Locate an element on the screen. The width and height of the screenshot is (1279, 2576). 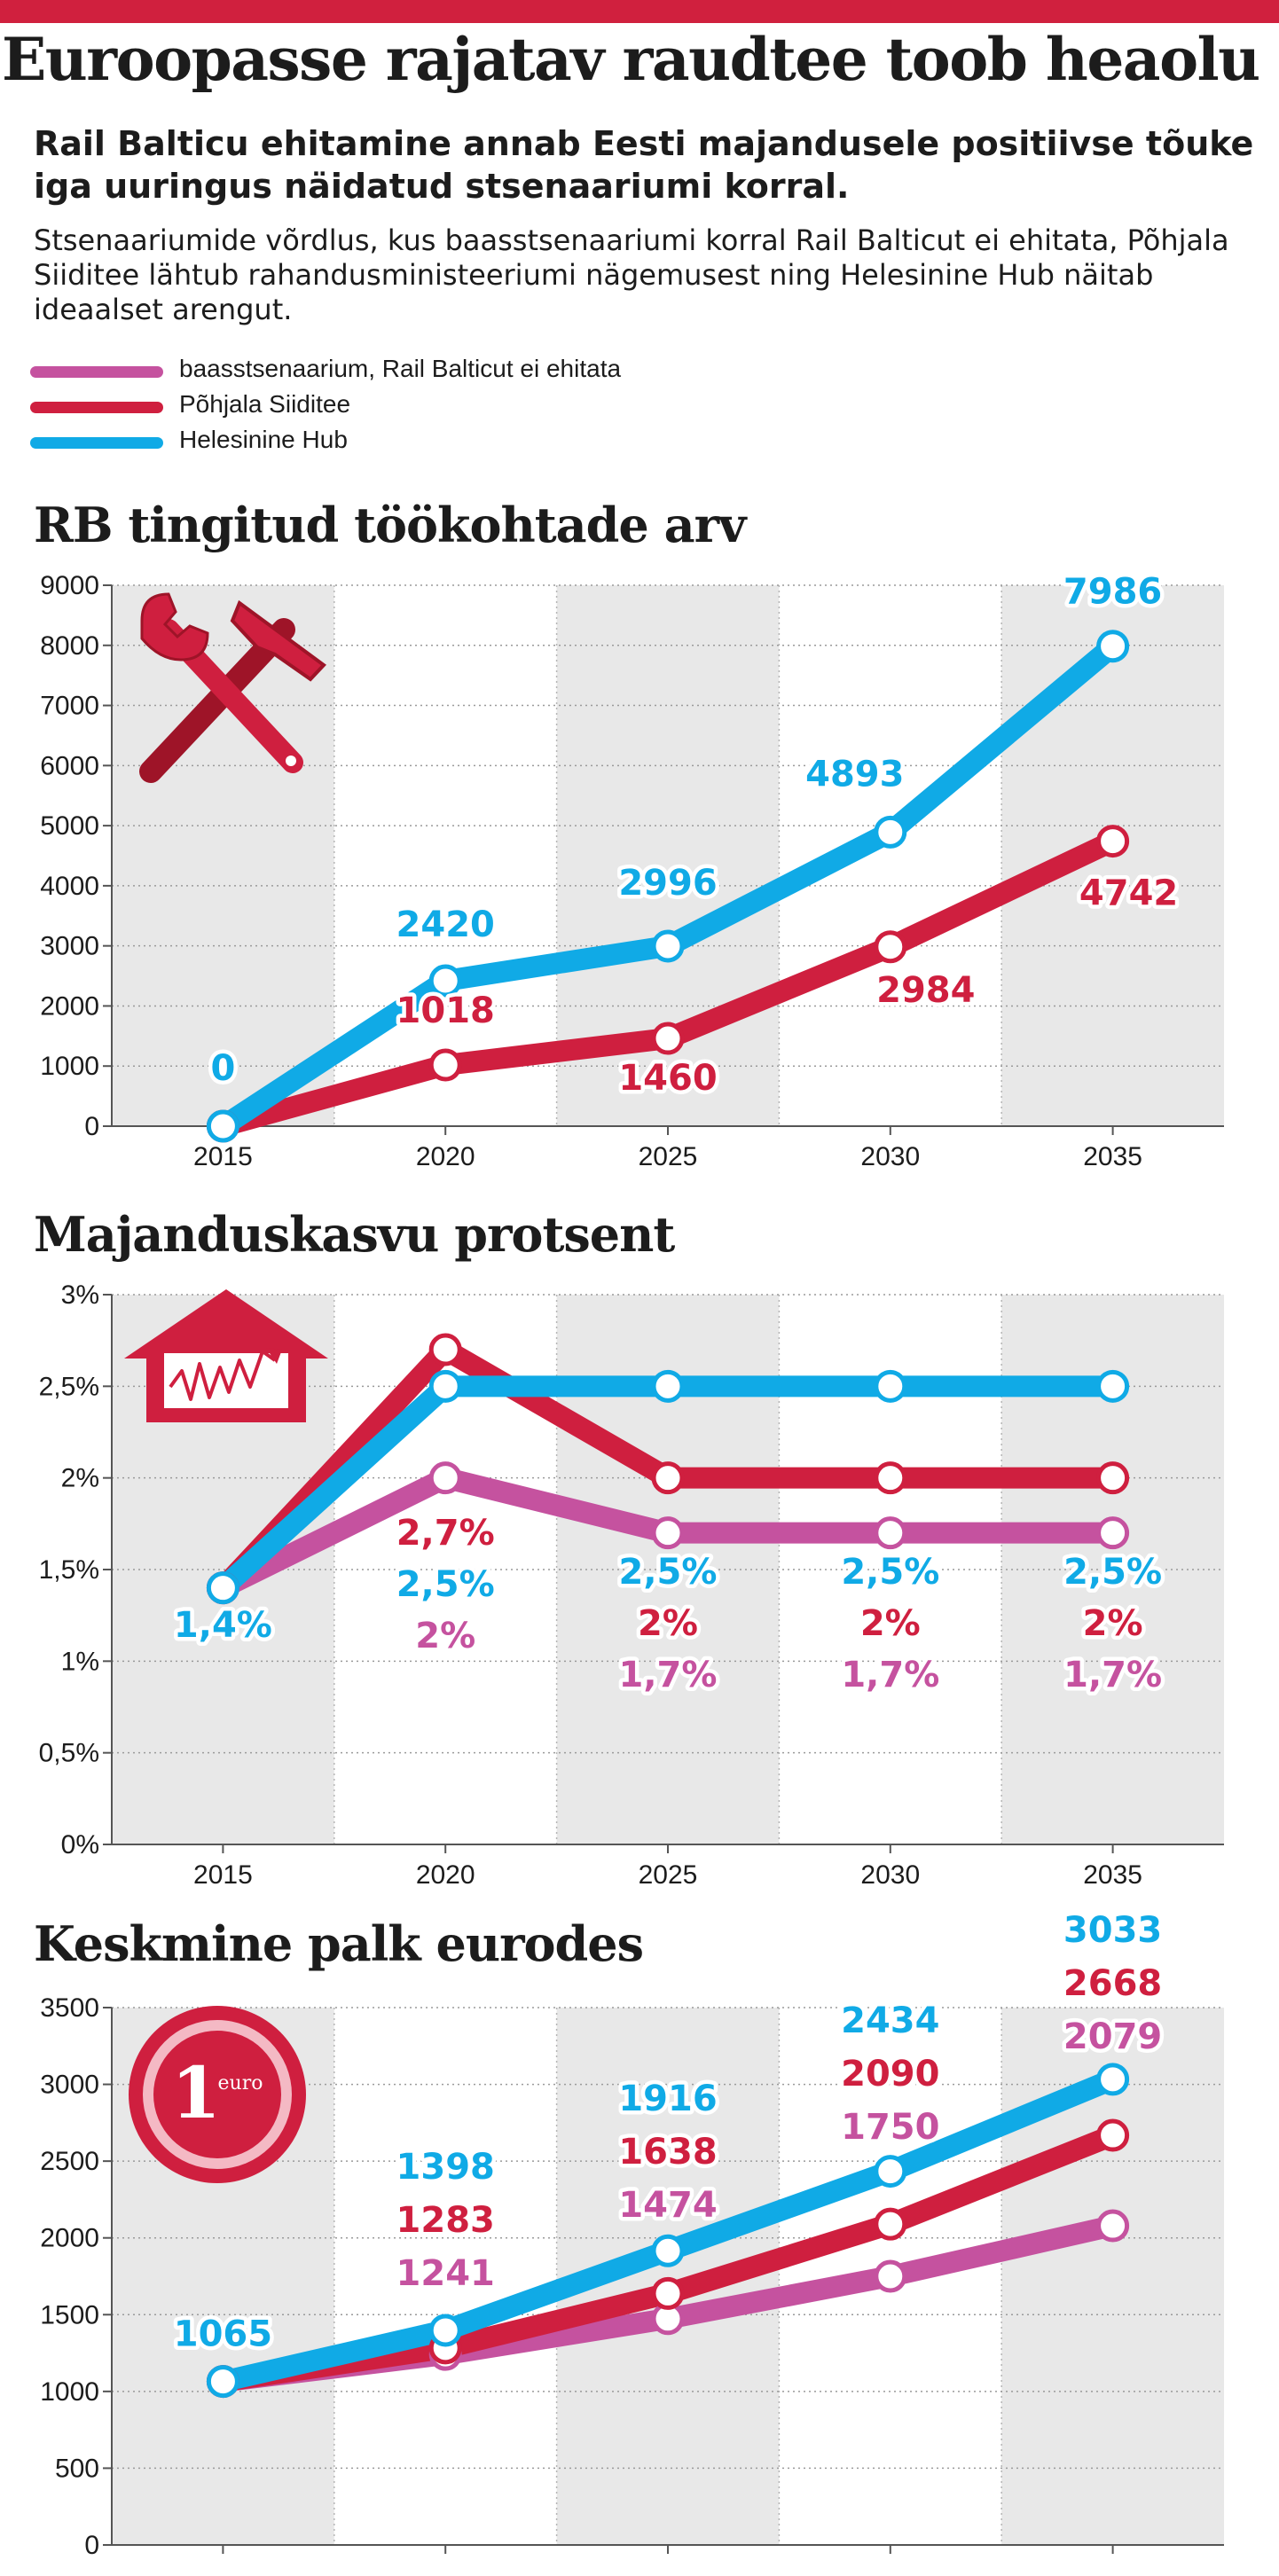
y-tick-label: 1,5% is located at coordinates (69, 1570).